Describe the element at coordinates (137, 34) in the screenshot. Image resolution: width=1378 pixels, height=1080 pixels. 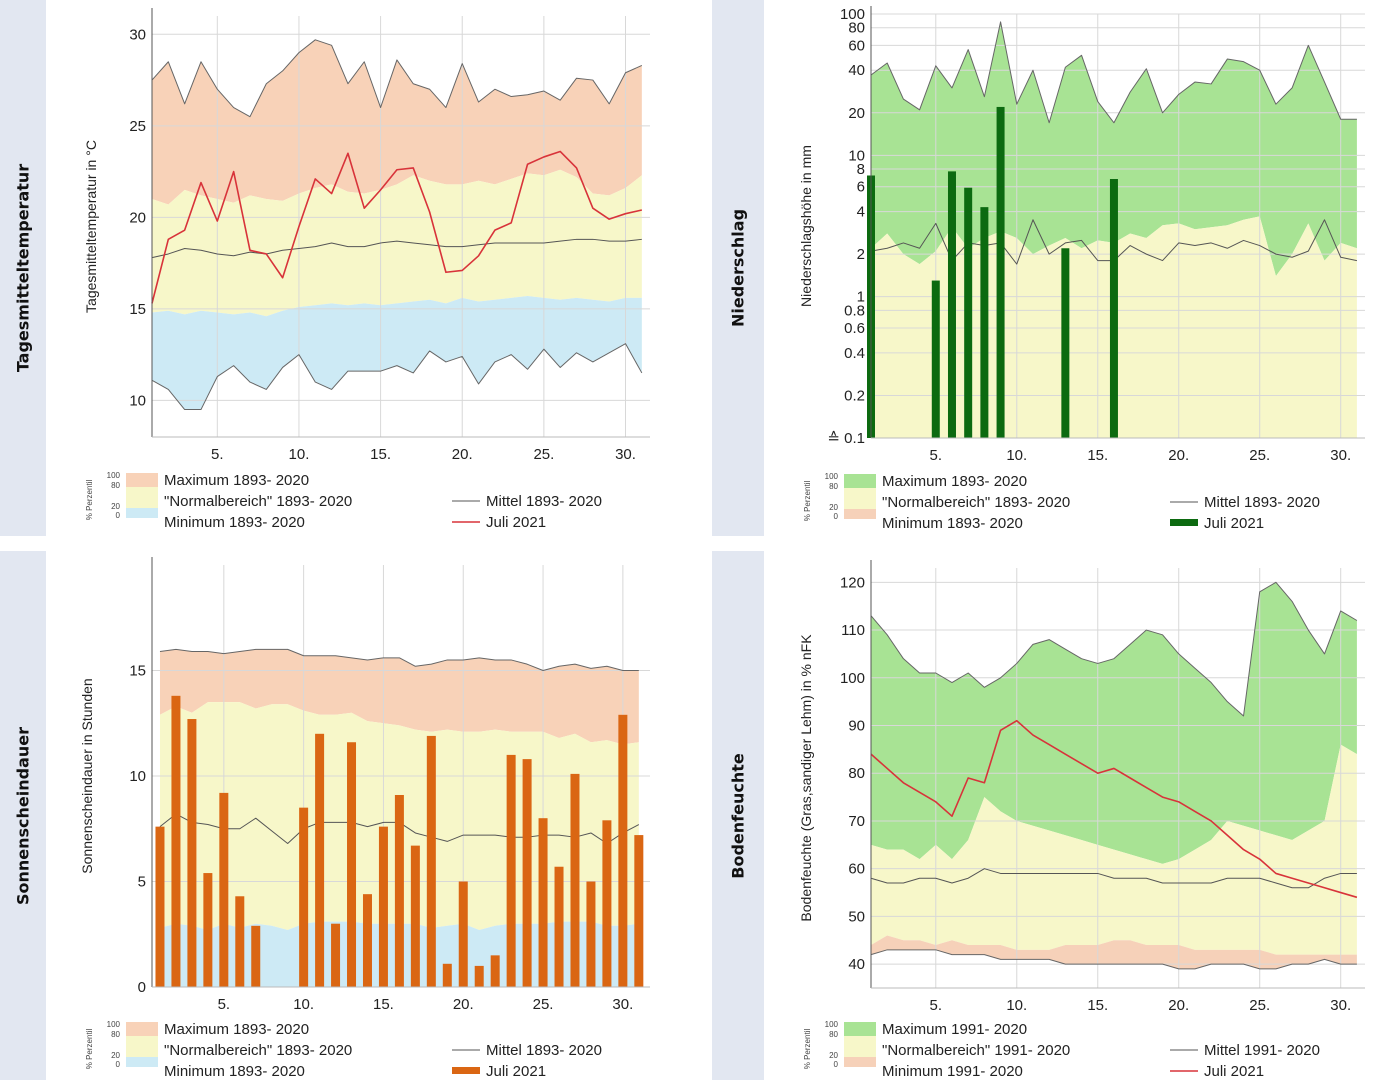
I see `y-tick-label: 30` at that location.